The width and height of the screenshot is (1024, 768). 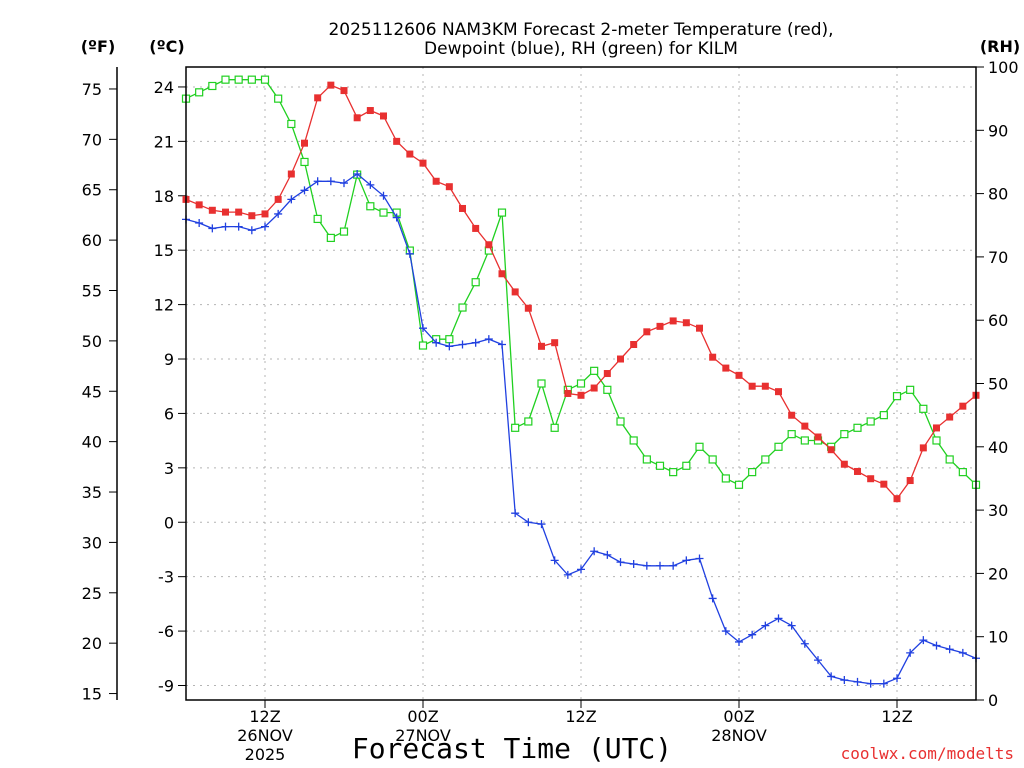 What do you see at coordinates (164, 141) in the screenshot?
I see `celsius-tick-label: 21` at bounding box center [164, 141].